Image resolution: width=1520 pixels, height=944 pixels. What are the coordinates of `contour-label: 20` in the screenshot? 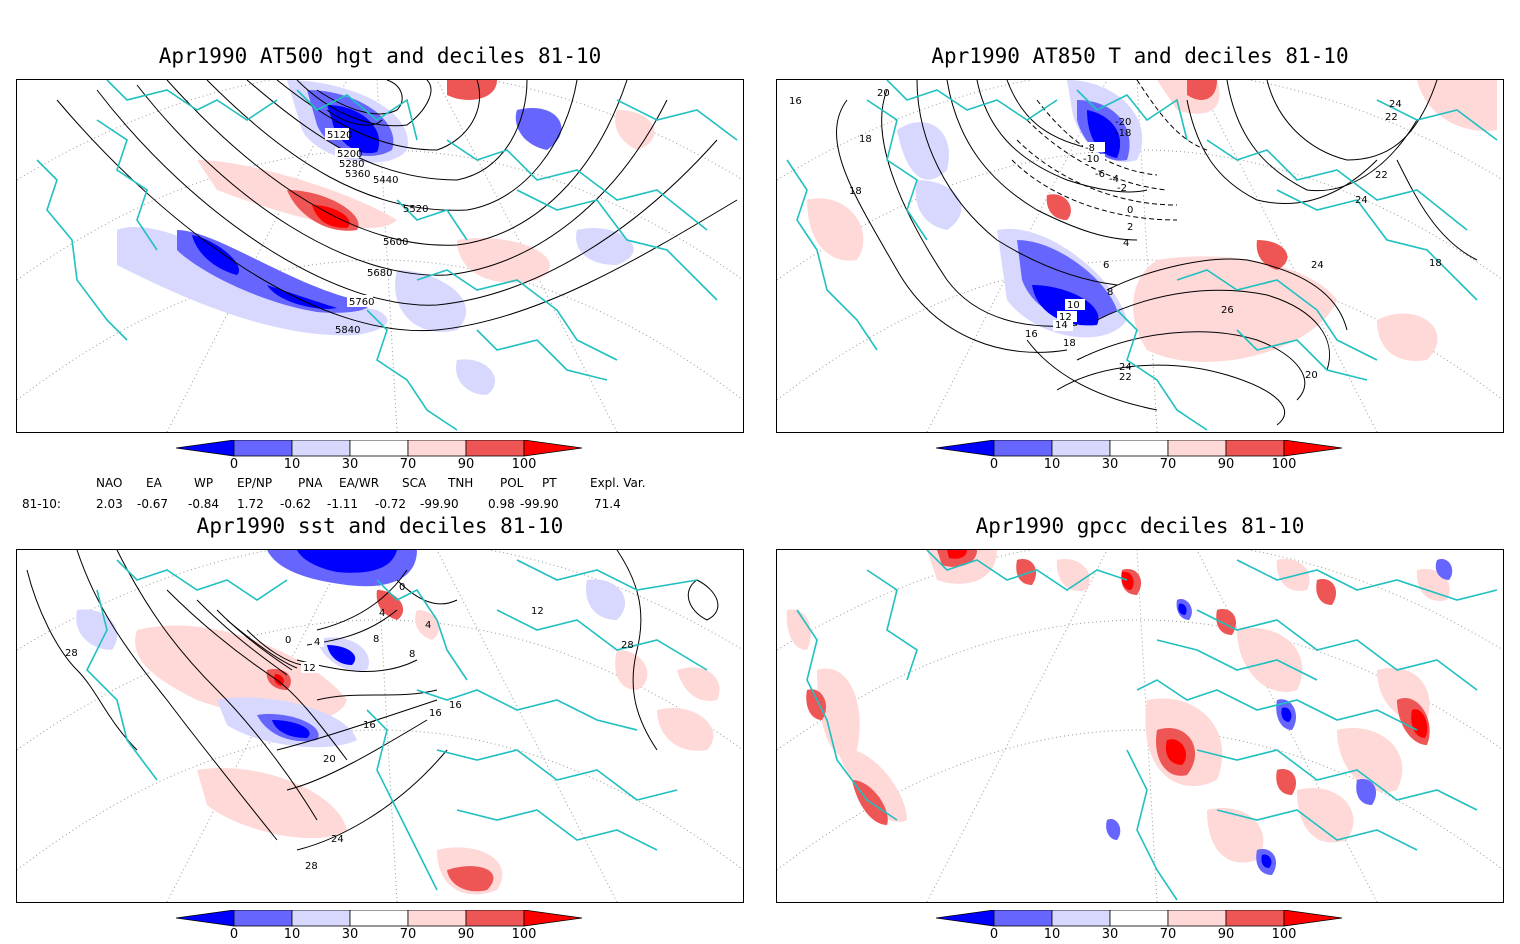 It's located at (1311, 375).